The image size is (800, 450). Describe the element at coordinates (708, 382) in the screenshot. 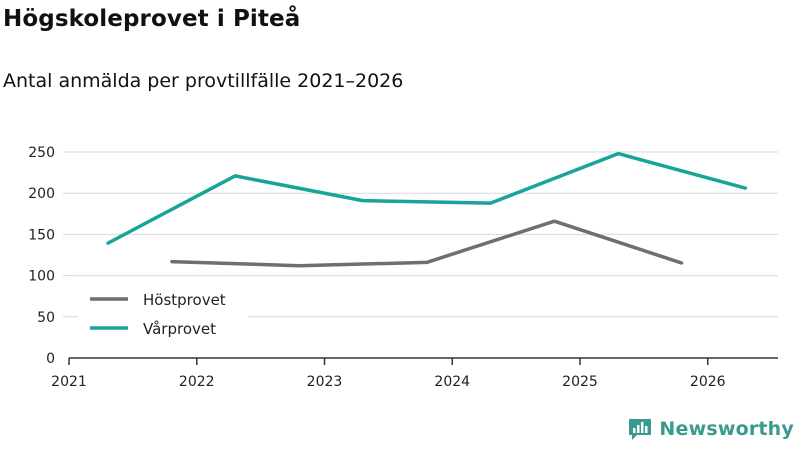

I see `x-tick-label: 2026` at that location.